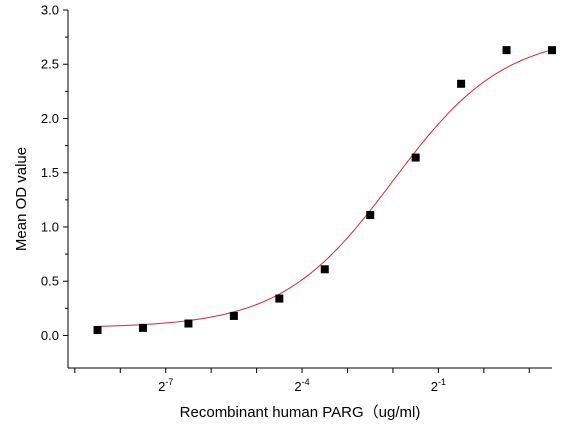 The width and height of the screenshot is (567, 426). I want to click on x-axis: 2-7 2-4 2-1, so click(310, 380).